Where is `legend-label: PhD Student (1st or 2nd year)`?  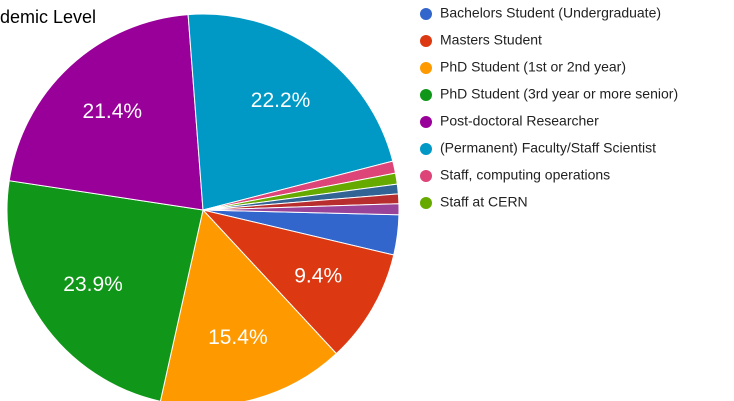 legend-label: PhD Student (1st or 2nd year) is located at coordinates (533, 67).